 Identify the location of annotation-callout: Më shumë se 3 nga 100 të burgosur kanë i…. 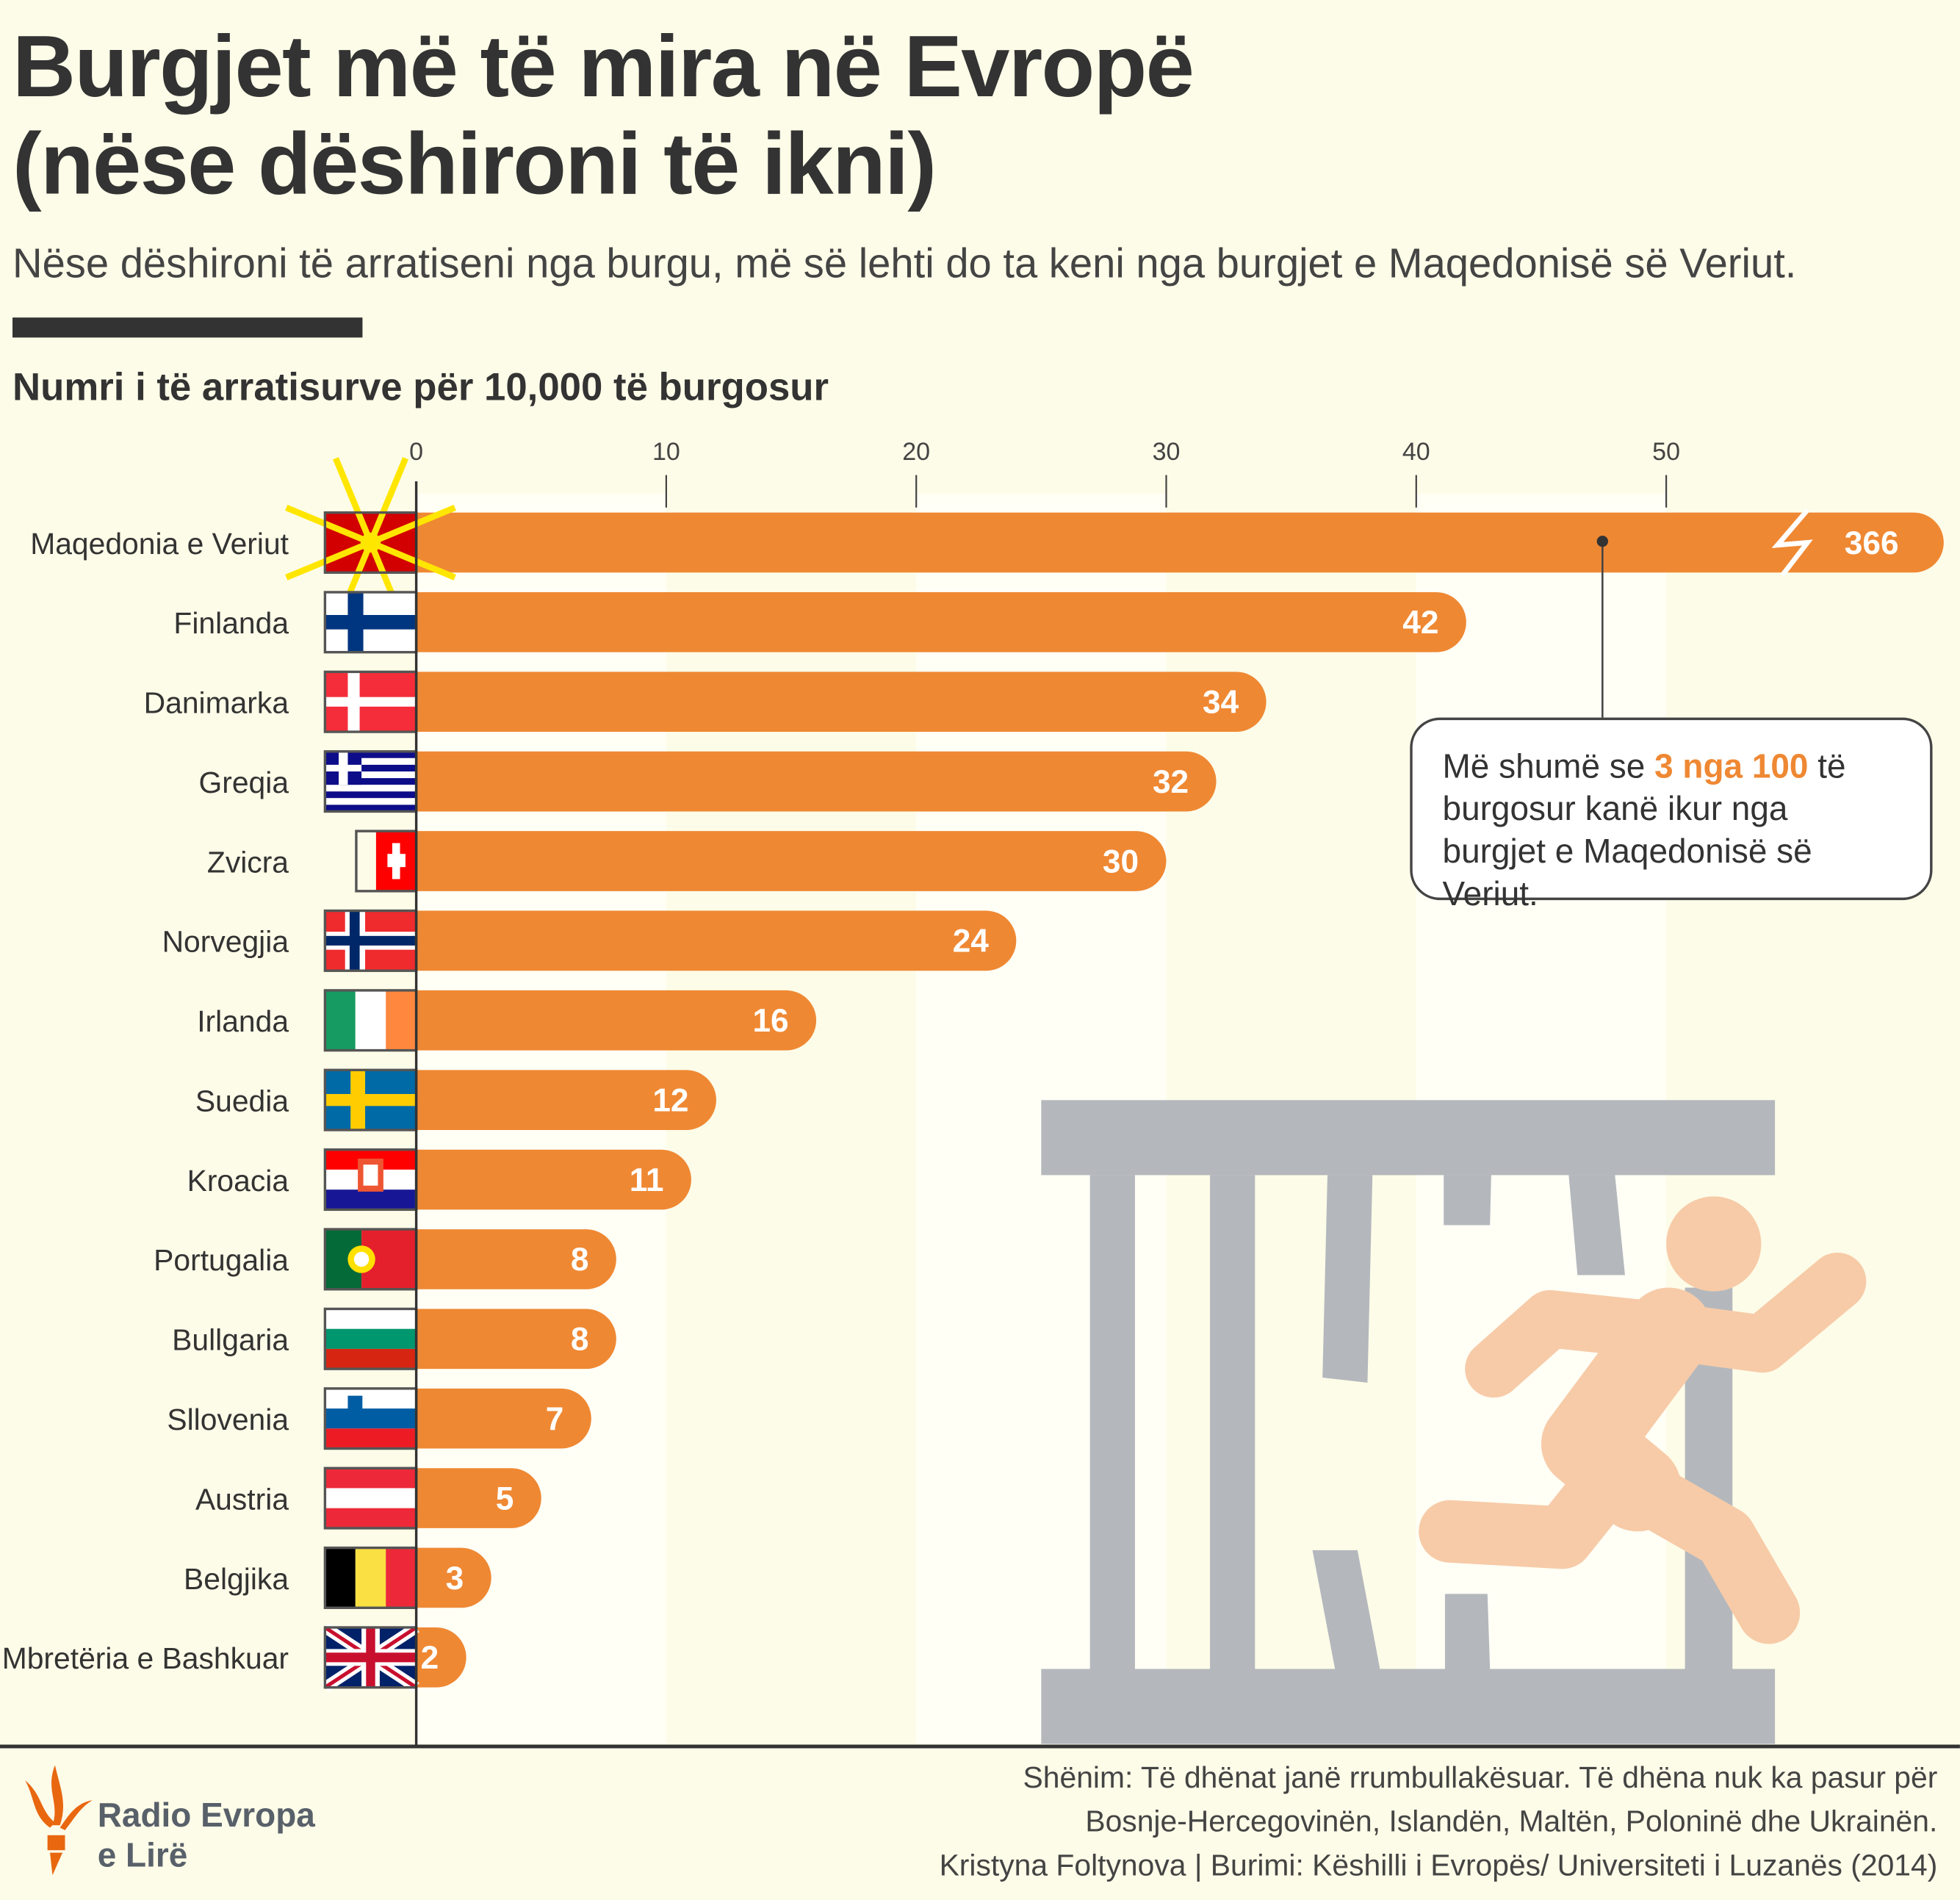
(1671, 815).